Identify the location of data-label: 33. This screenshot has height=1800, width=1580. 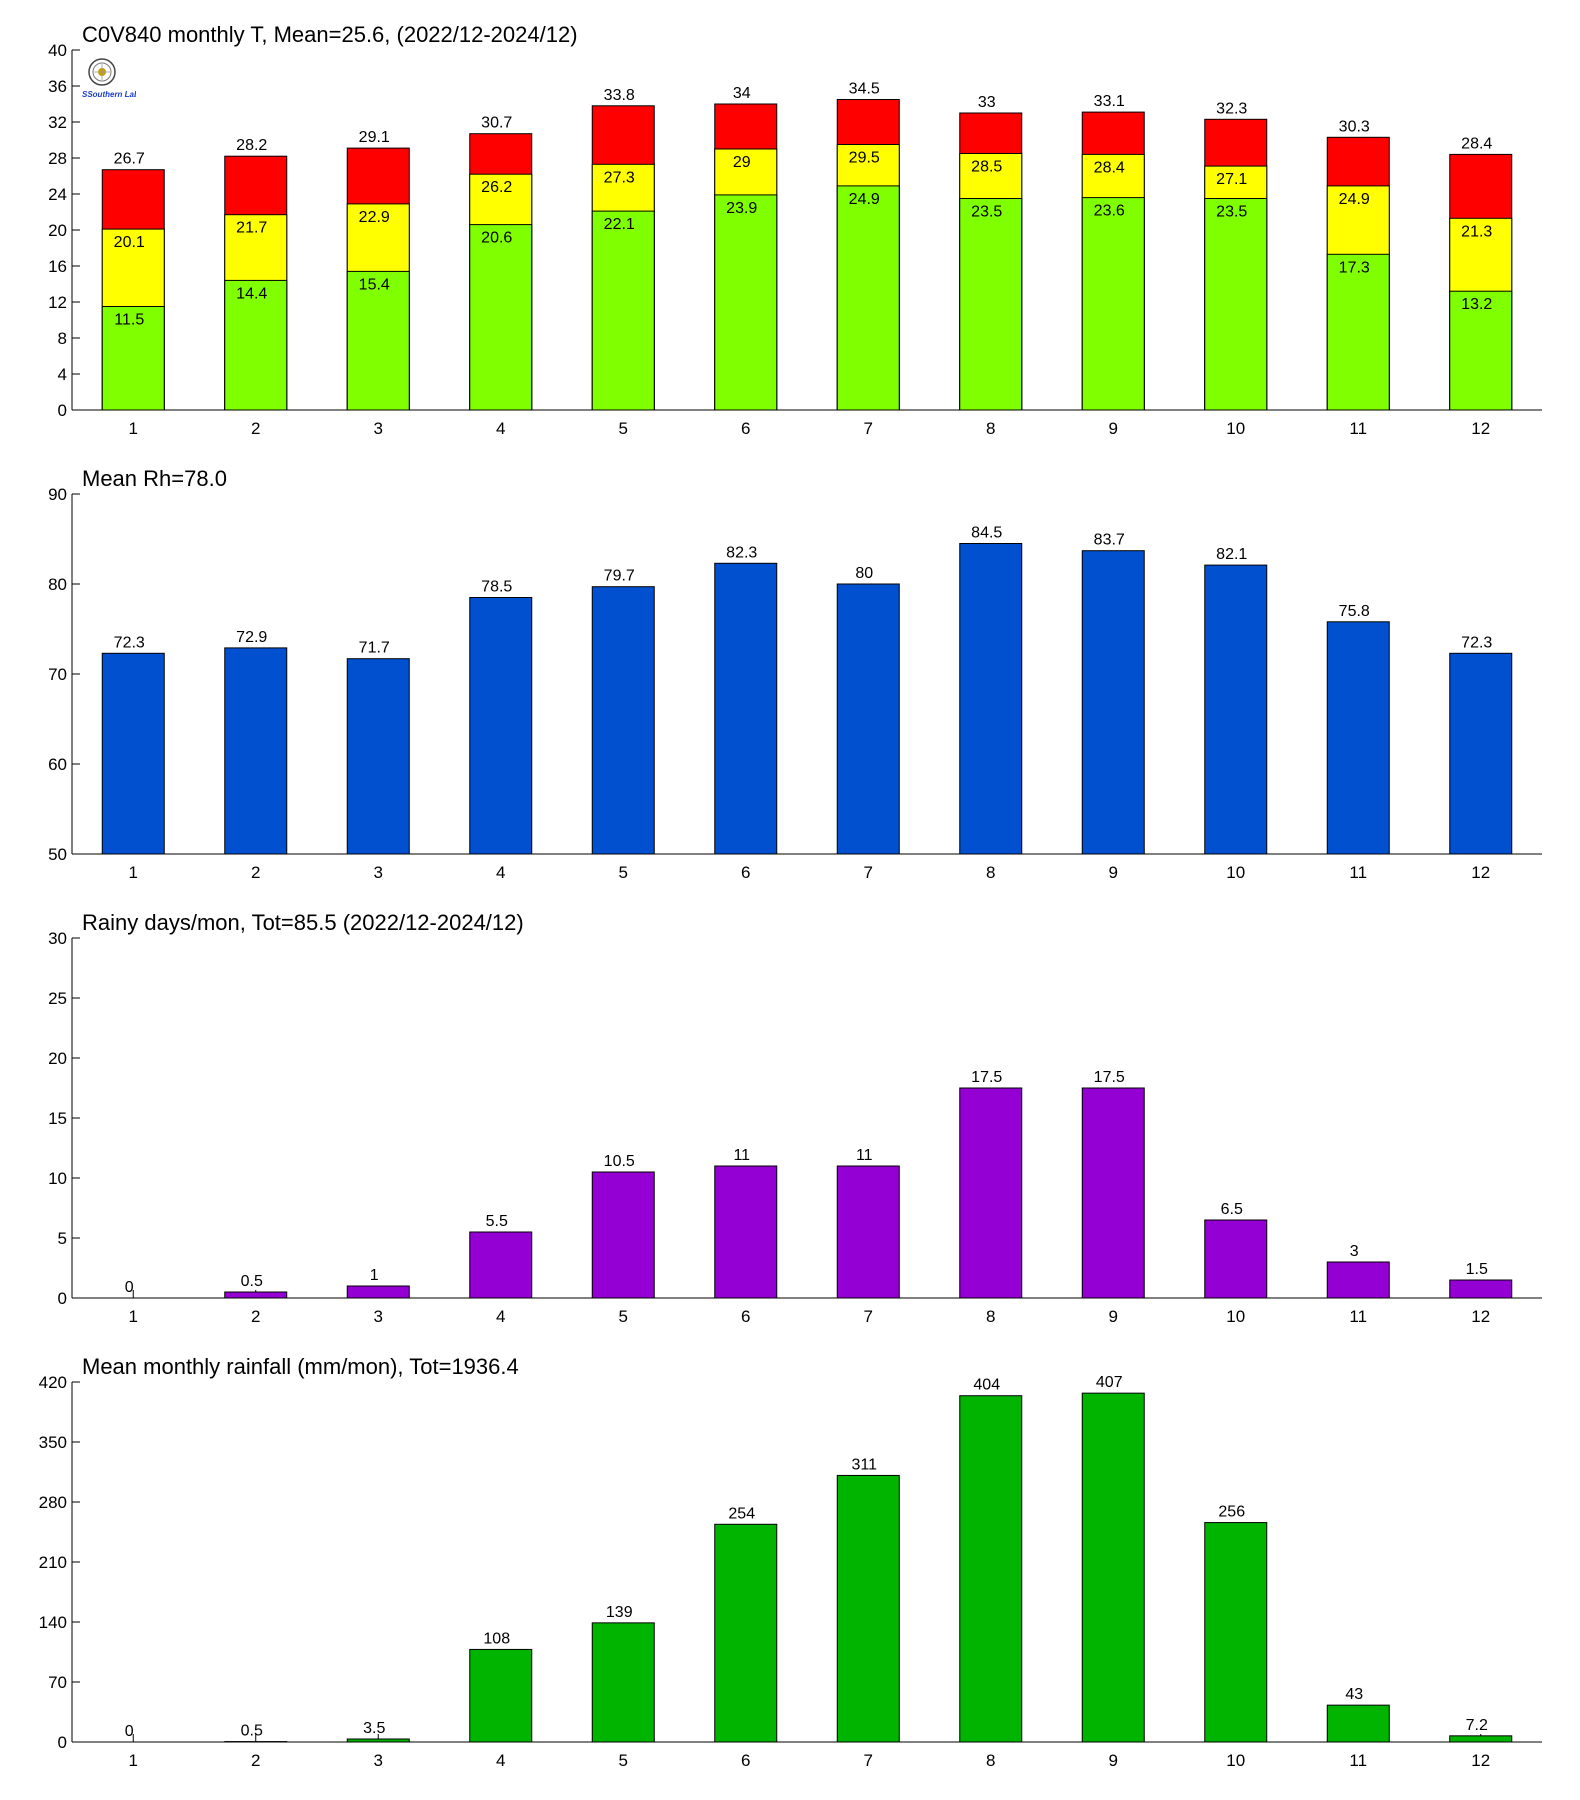
(987, 102).